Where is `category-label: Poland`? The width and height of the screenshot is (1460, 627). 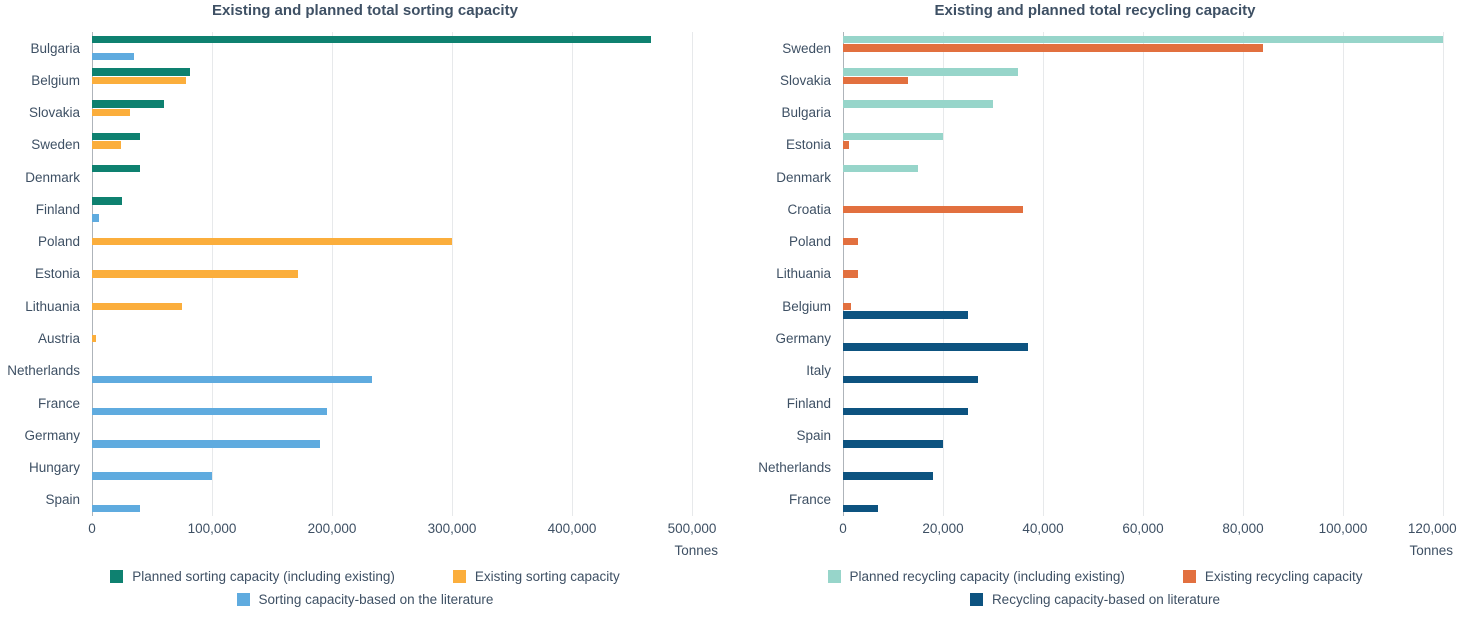 category-label: Poland is located at coordinates (58, 242).